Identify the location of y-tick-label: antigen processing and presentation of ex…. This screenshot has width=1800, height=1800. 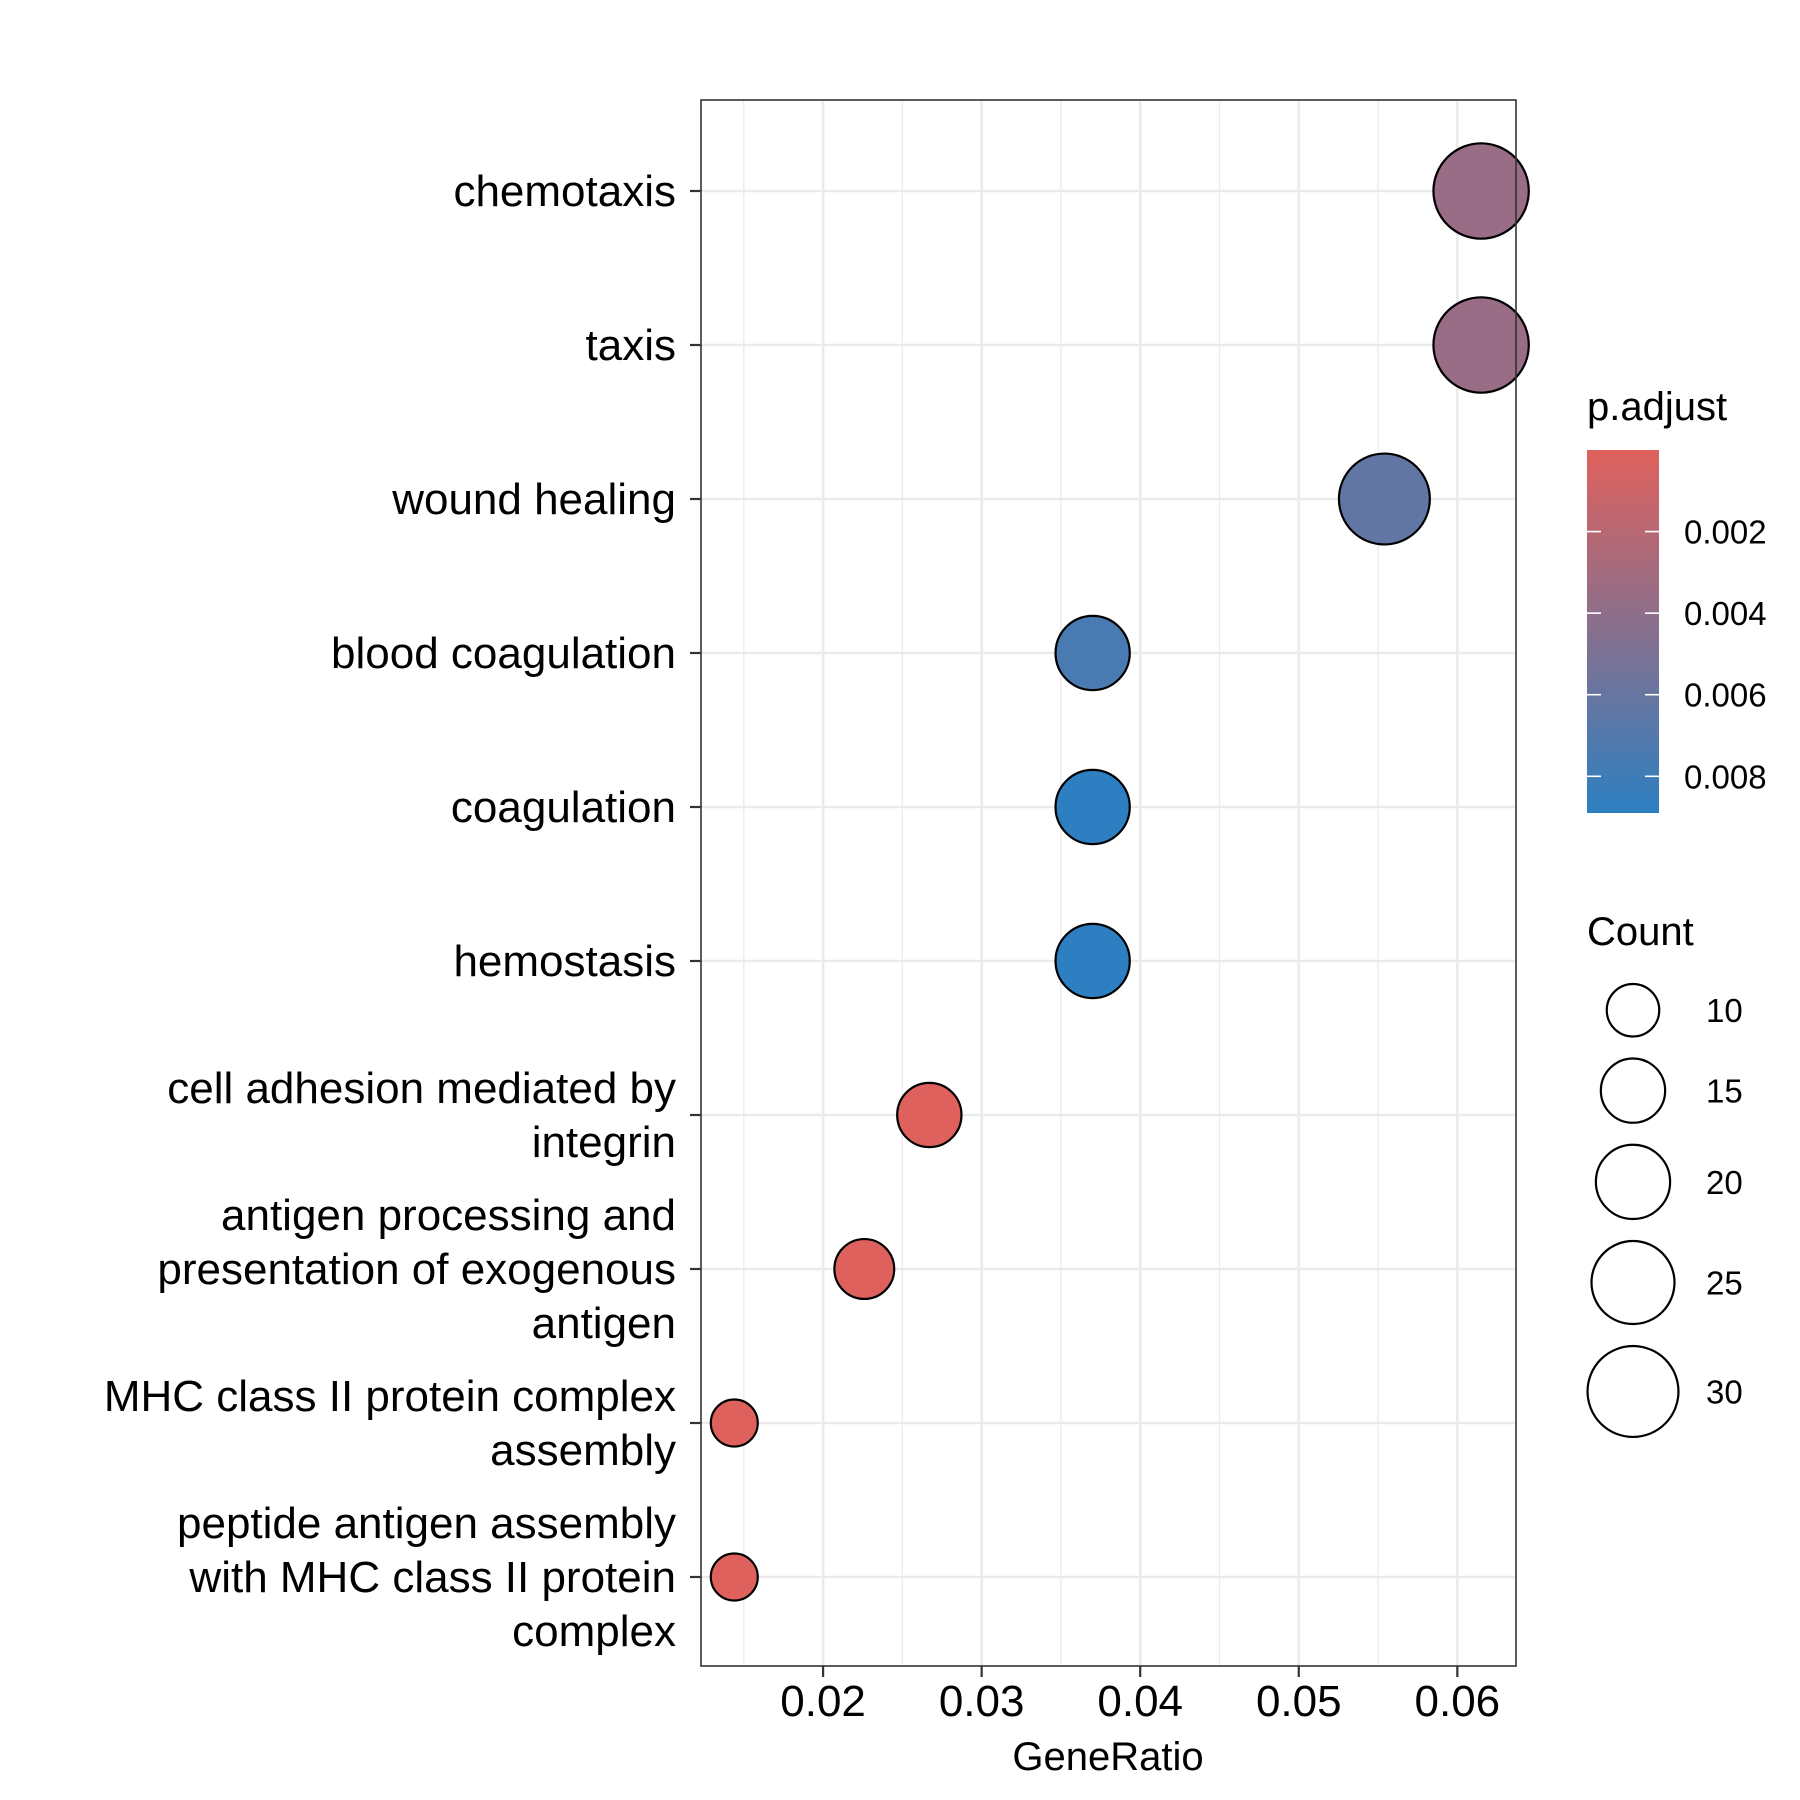
(416, 1269).